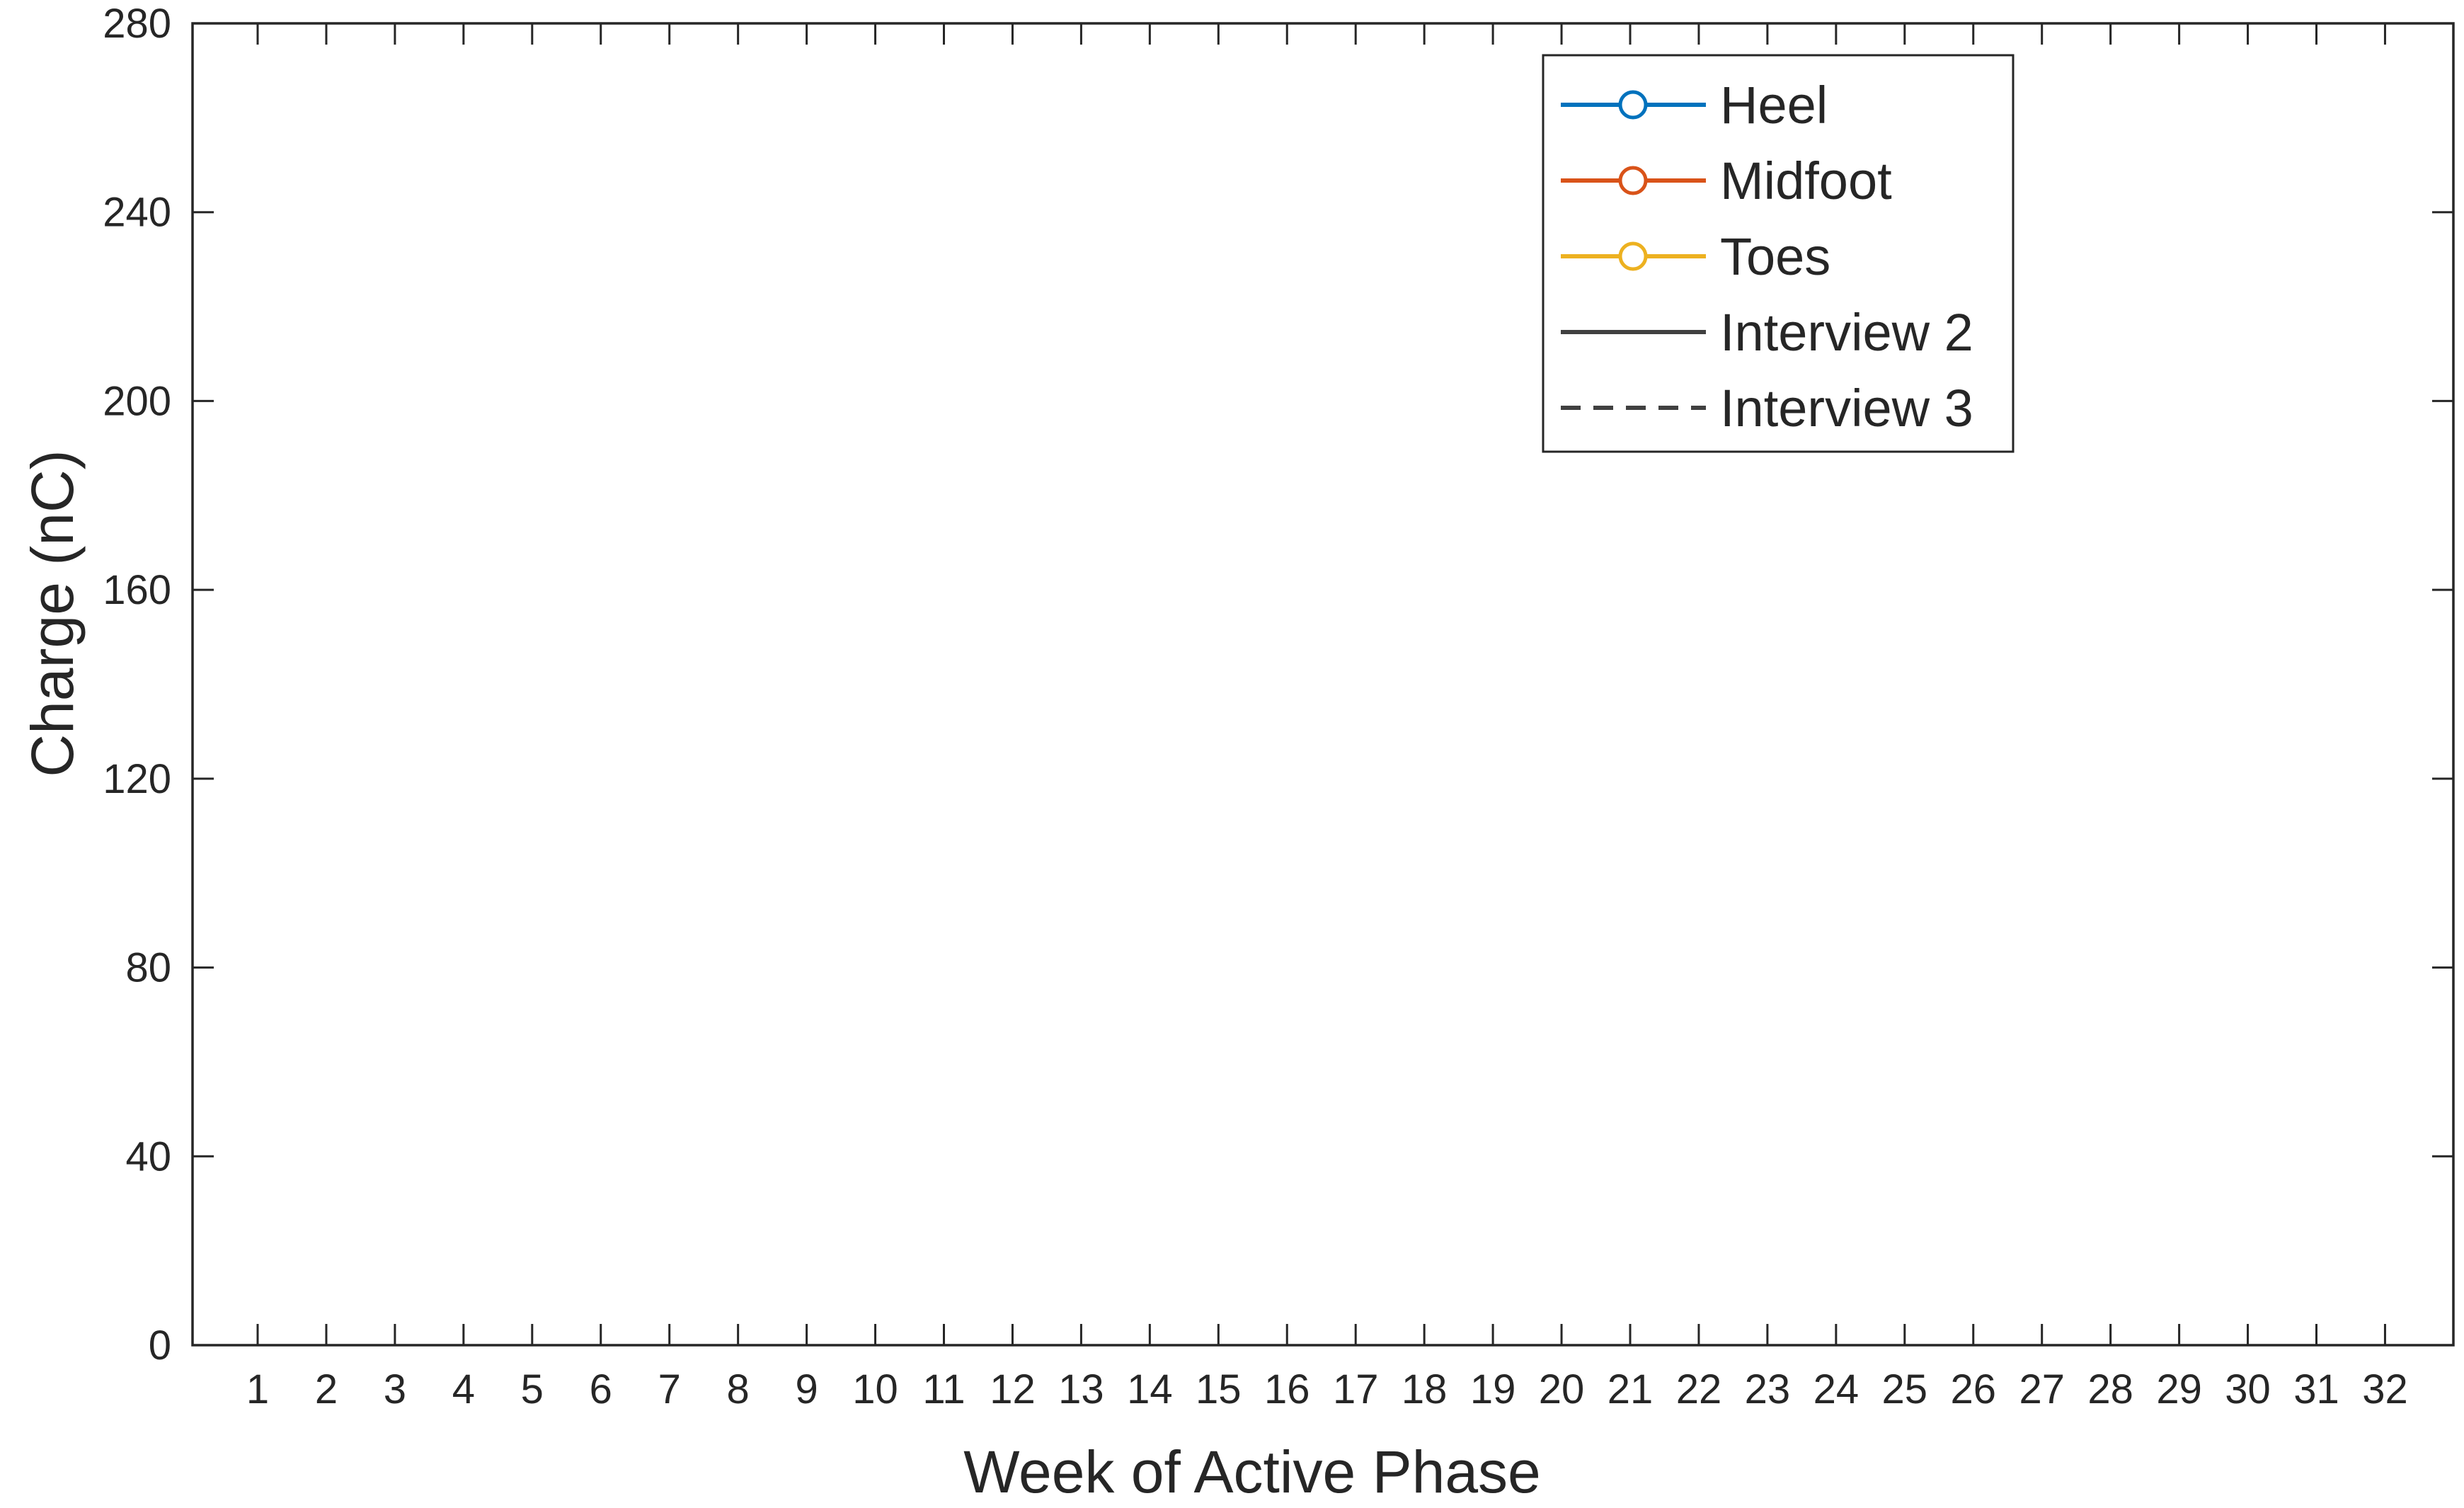 This screenshot has height=1508, width=2464. What do you see at coordinates (1768, 1389) in the screenshot?
I see `x-tick-label: 23` at bounding box center [1768, 1389].